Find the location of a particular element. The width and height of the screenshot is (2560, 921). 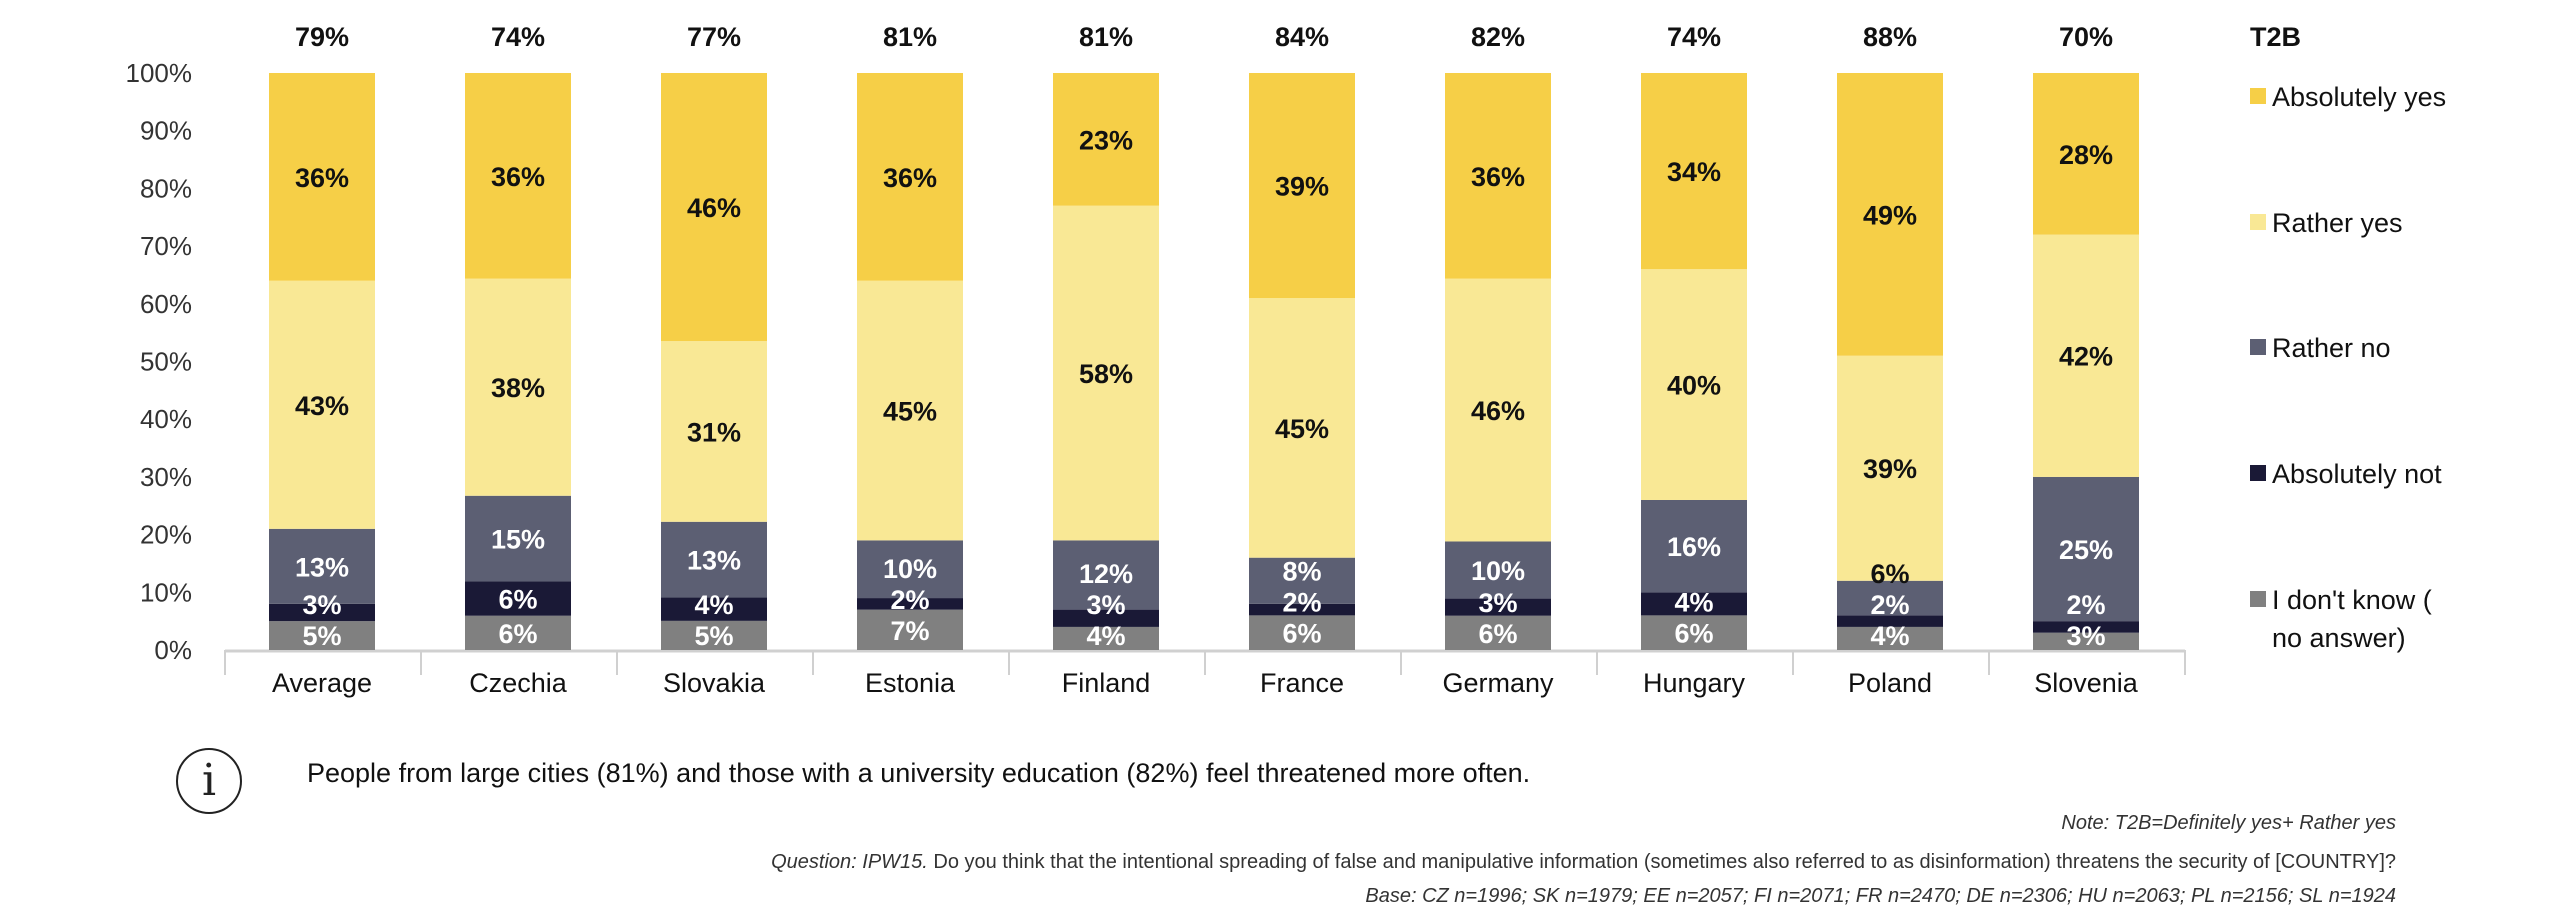

y-tick-label: 30% is located at coordinates (166, 477).